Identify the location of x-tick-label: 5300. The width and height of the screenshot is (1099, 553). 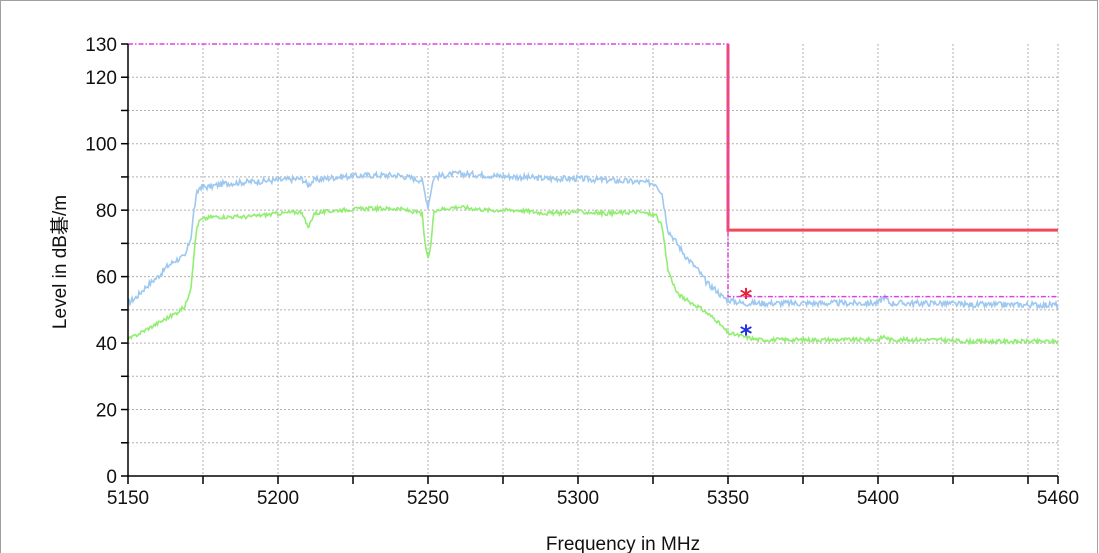
(578, 498).